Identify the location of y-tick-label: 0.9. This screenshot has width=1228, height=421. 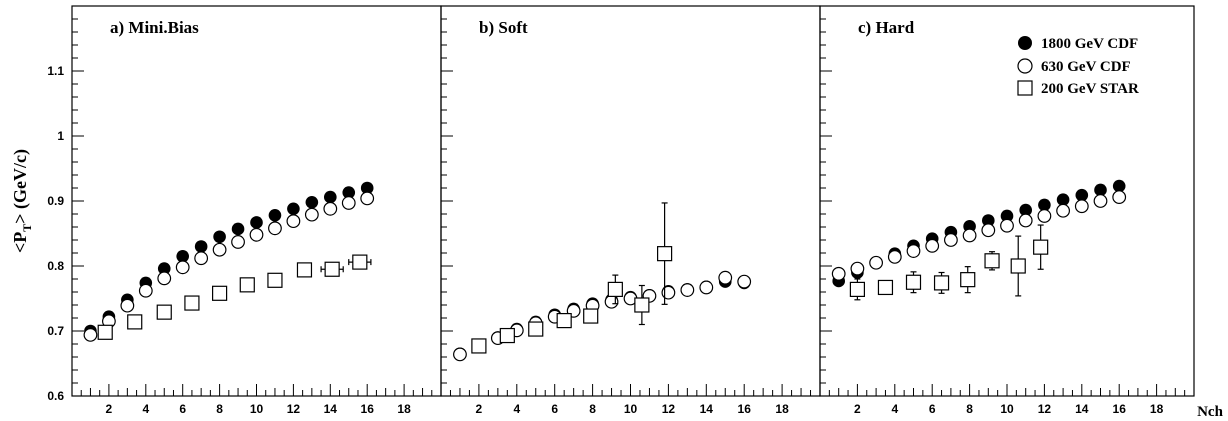
(55, 201).